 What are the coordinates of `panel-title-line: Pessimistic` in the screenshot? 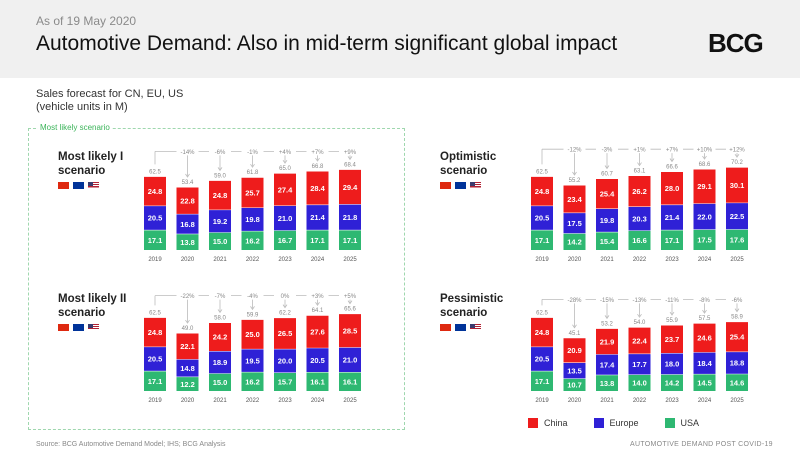 It's located at (472, 299).